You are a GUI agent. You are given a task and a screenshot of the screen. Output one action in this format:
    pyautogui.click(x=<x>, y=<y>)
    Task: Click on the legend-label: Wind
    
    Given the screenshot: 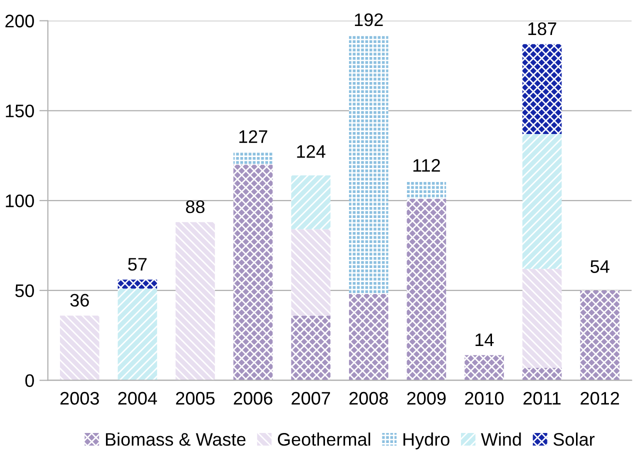 What is the action you would take?
    pyautogui.click(x=500, y=439)
    